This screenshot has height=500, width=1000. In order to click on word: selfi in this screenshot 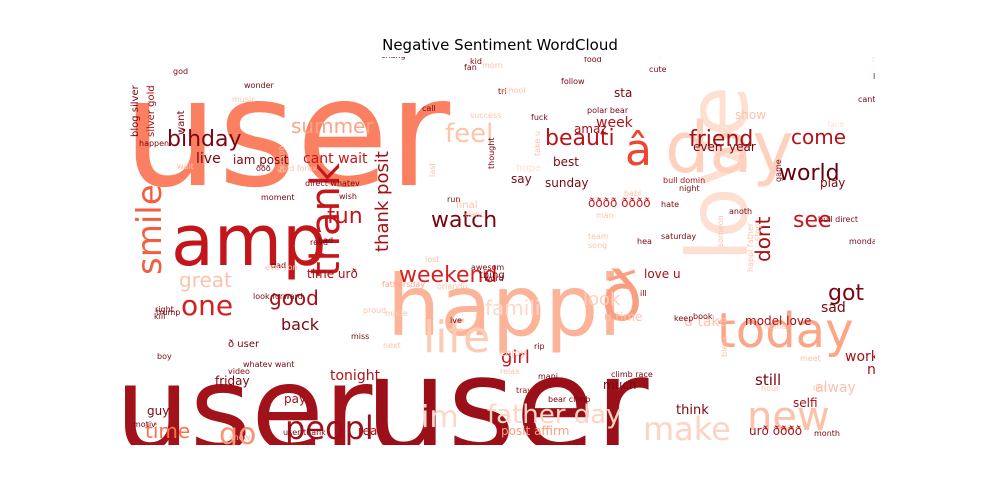, I will do `click(805, 403)`.